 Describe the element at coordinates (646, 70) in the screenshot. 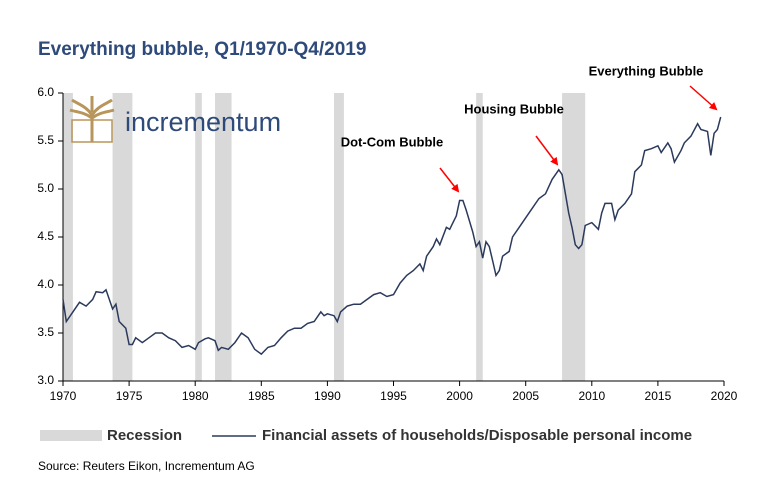

I see `annotation: Everything Bubble` at that location.